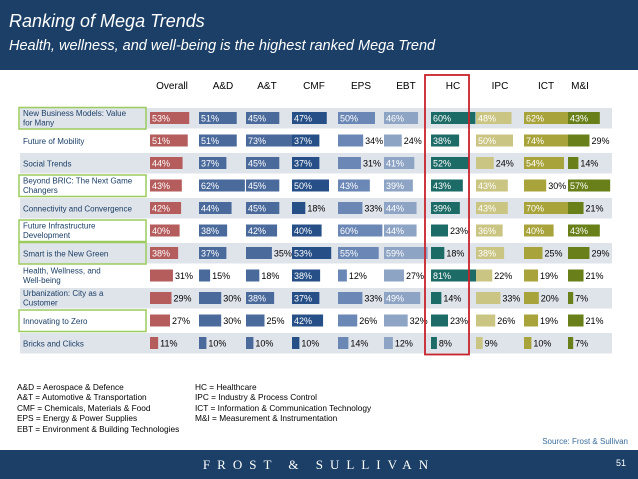  I want to click on bar-r2-c9, so click(573, 163).